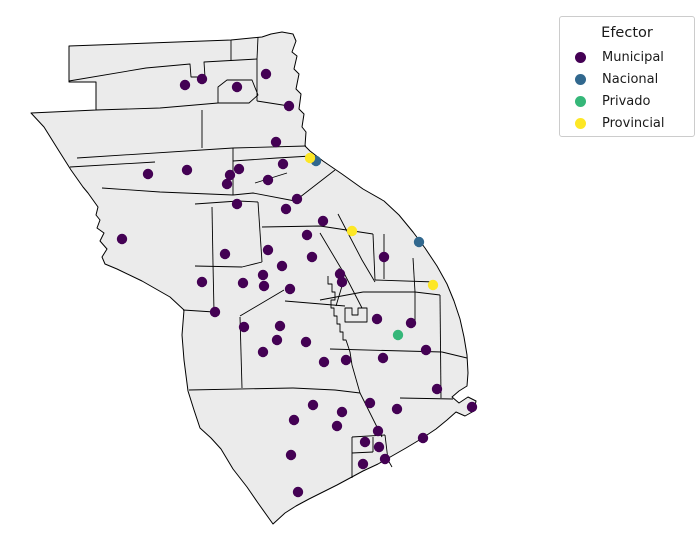 This screenshot has height=559, width=698. Describe the element at coordinates (627, 79) in the screenshot. I see `legend-item-nacional: Nacional` at that location.